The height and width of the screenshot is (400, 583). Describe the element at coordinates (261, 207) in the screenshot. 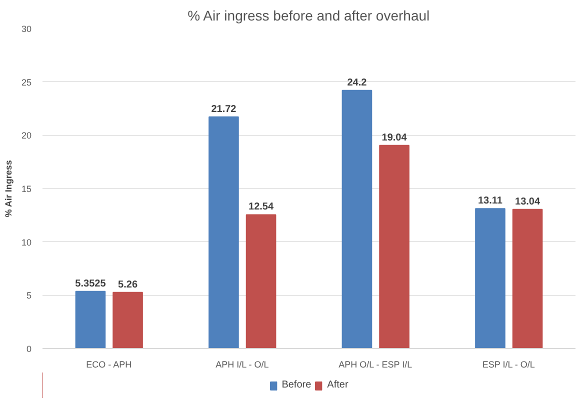

I see `data-label: 12.54` at that location.